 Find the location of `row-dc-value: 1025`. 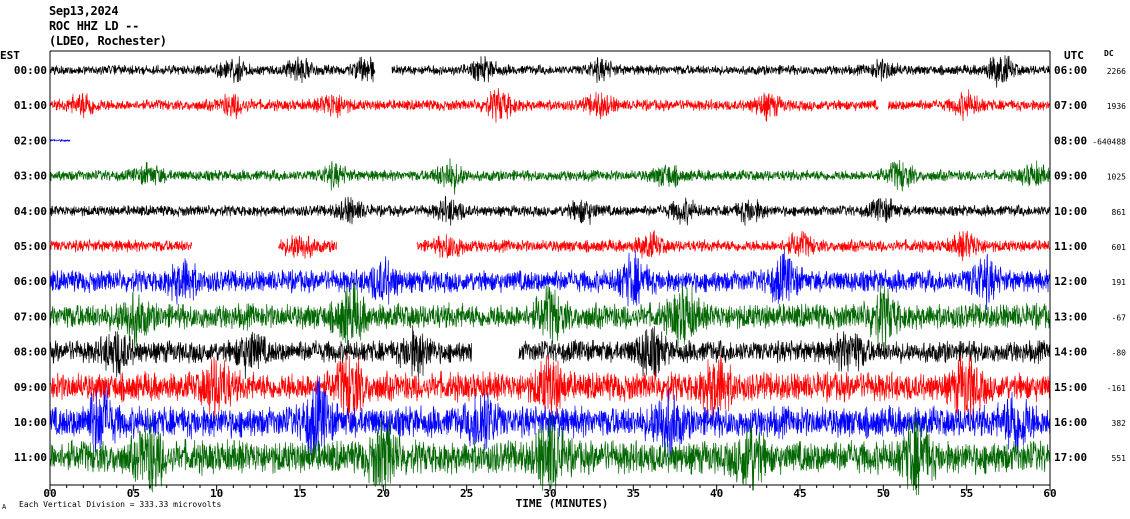

row-dc-value: 1025 is located at coordinates (1116, 177).